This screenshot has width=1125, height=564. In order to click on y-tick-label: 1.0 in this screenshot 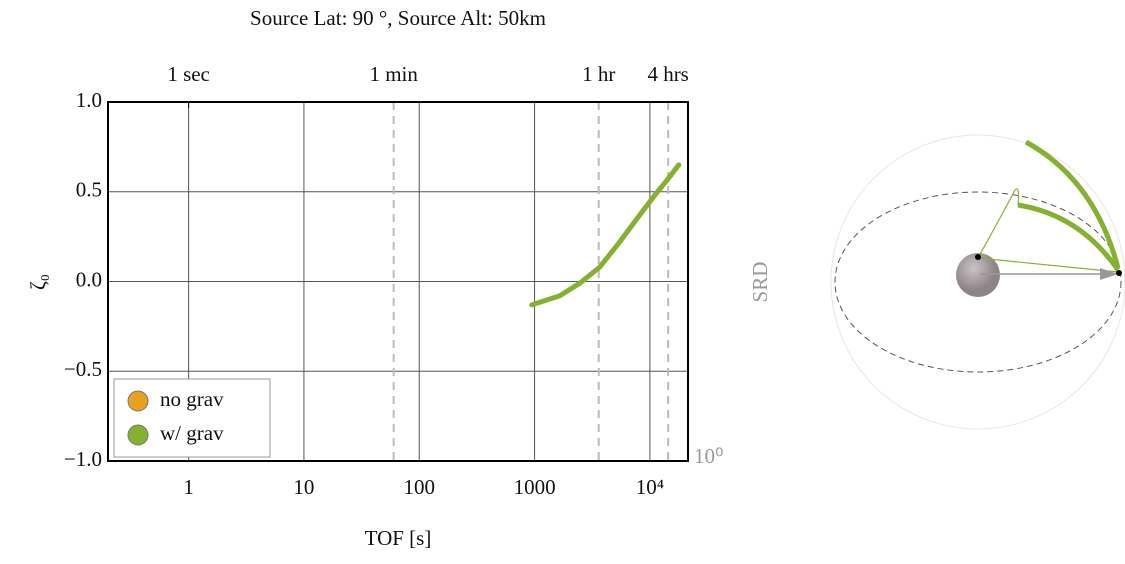, I will do `click(89, 100)`.